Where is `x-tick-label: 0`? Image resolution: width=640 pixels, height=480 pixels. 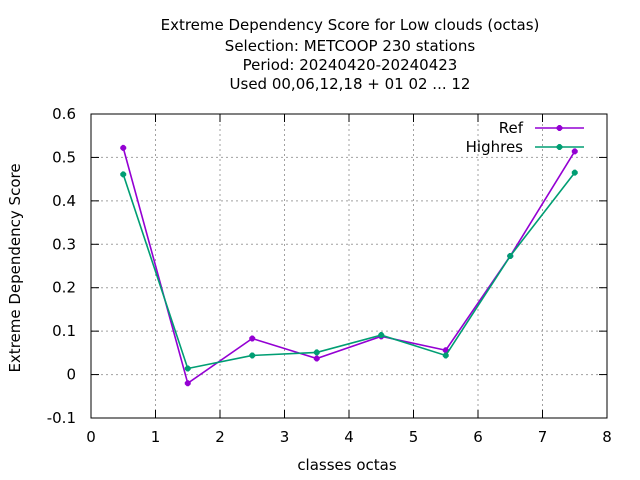
x-tick-label: 0 is located at coordinates (91, 437).